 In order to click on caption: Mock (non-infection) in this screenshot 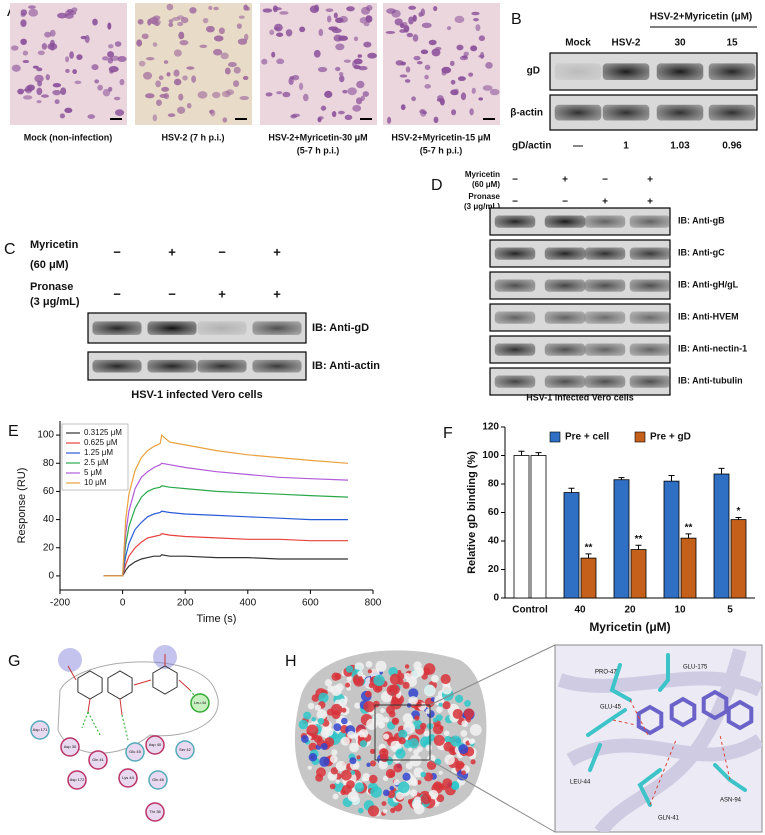, I will do `click(68, 137)`.